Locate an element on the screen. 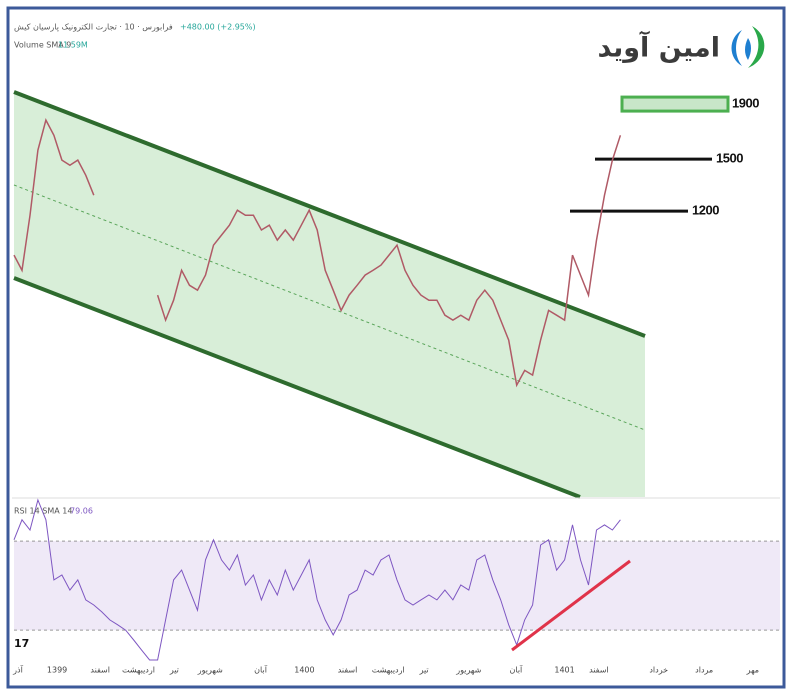 This screenshot has height=695, width=792. level-label: 1500 is located at coordinates (729, 158).